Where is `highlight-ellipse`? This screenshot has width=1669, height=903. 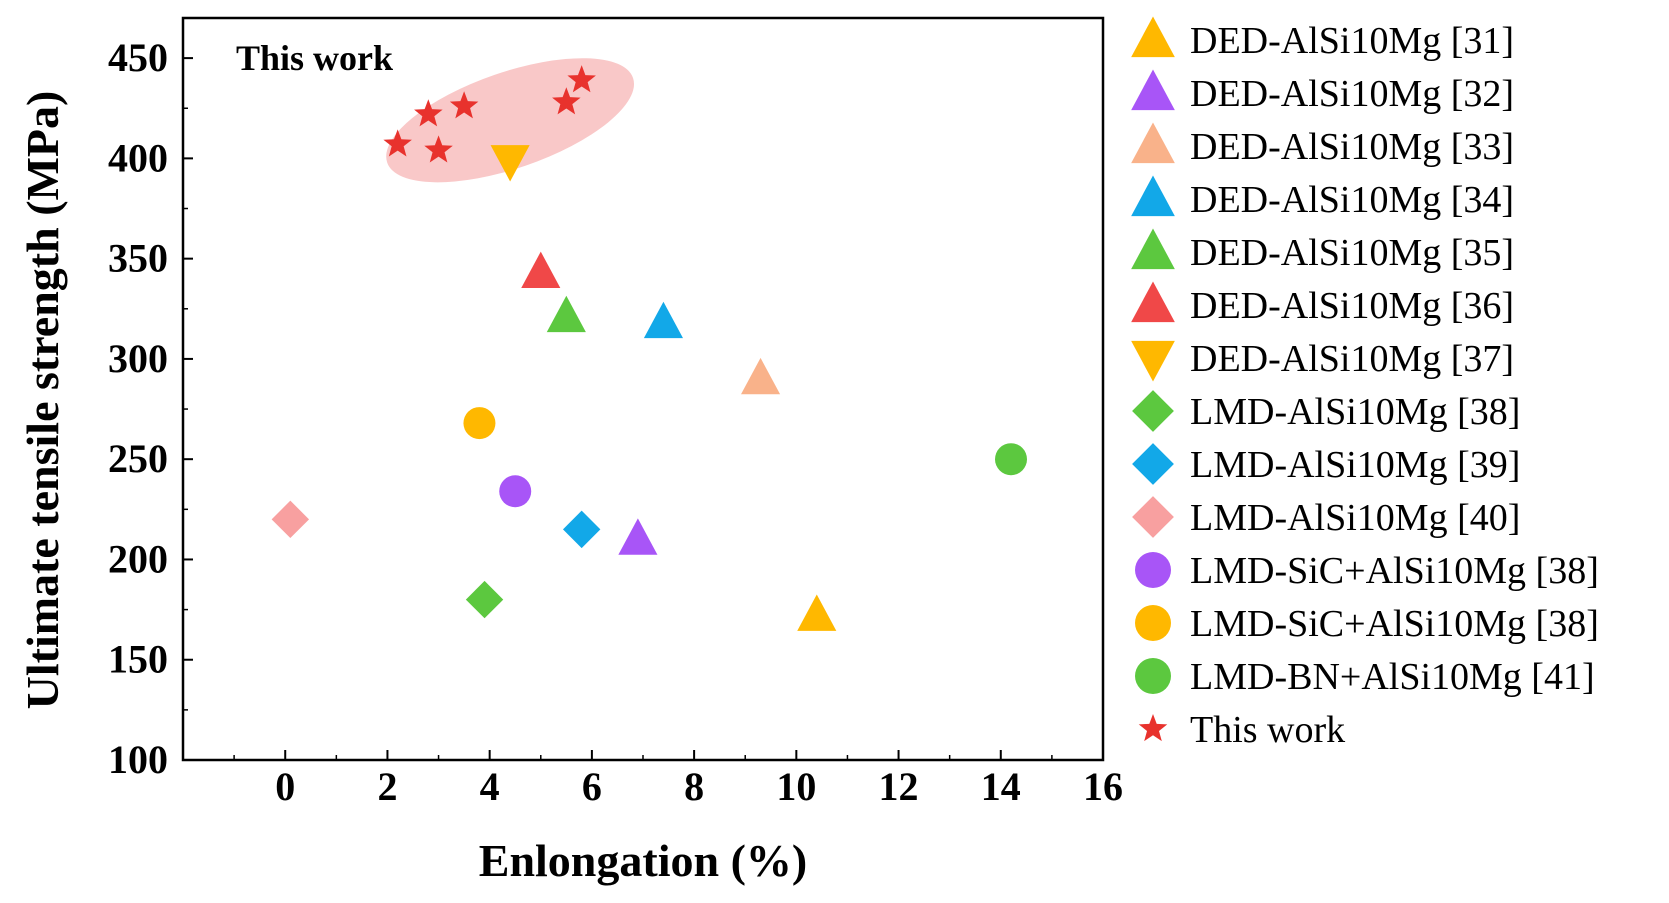 highlight-ellipse is located at coordinates (510, 120).